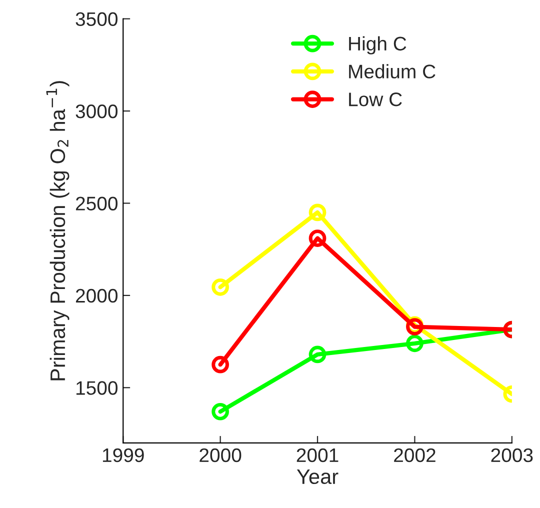 Image resolution: width=540 pixels, height=508 pixels. I want to click on x-tick-label: 2000, so click(221, 455).